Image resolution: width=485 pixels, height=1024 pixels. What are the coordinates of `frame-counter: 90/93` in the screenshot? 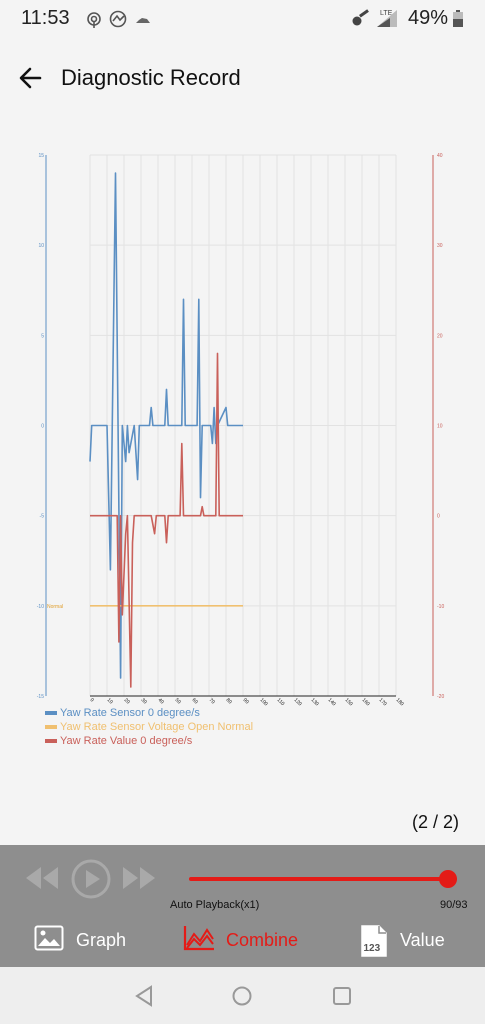 It's located at (454, 905).